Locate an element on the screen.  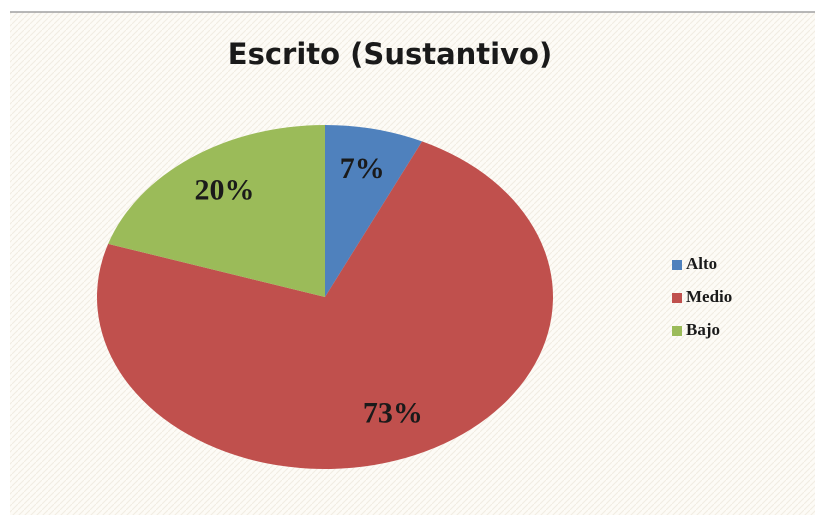
legend-label: Alto is located at coordinates (701, 263).